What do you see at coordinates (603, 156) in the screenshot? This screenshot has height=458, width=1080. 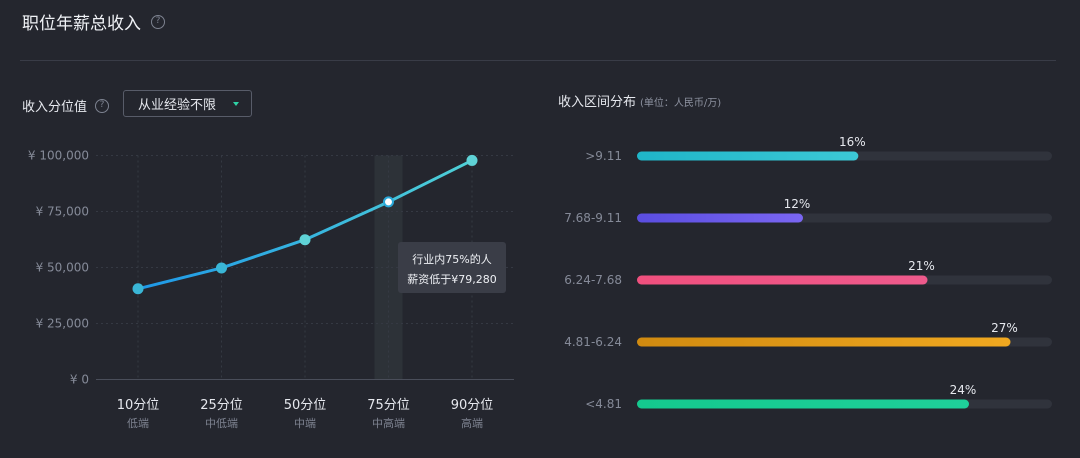 I see `category-label: >9.11` at bounding box center [603, 156].